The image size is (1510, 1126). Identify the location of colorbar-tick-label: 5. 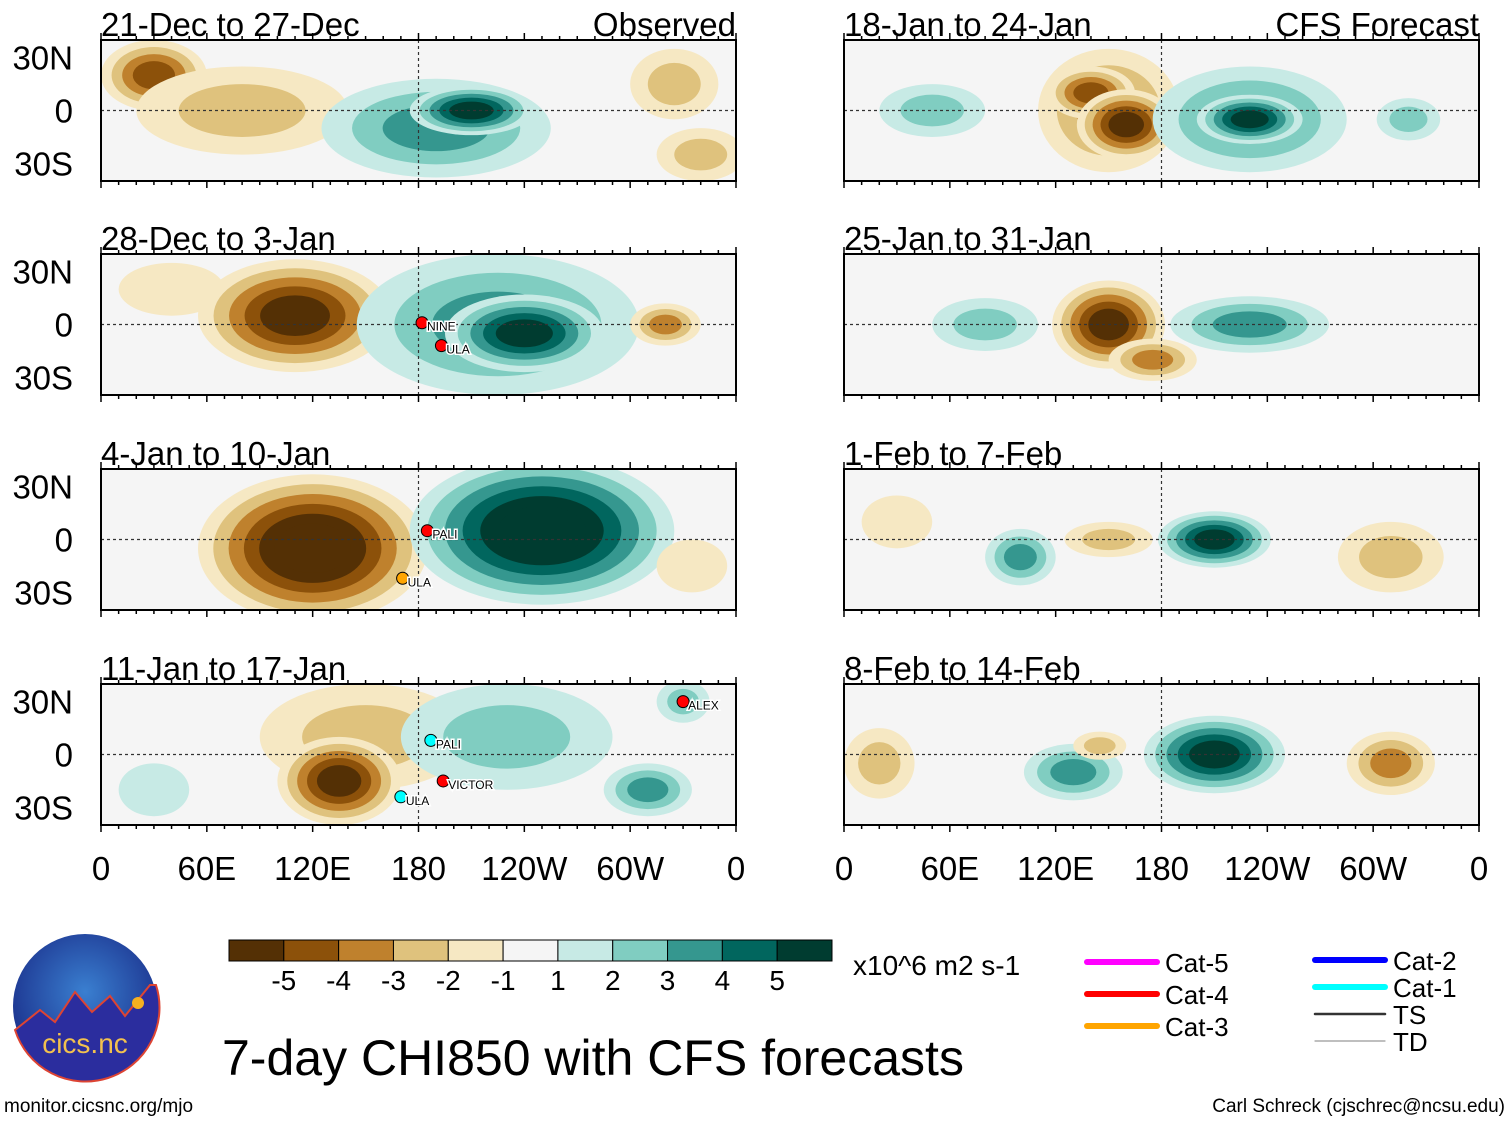
(777, 980).